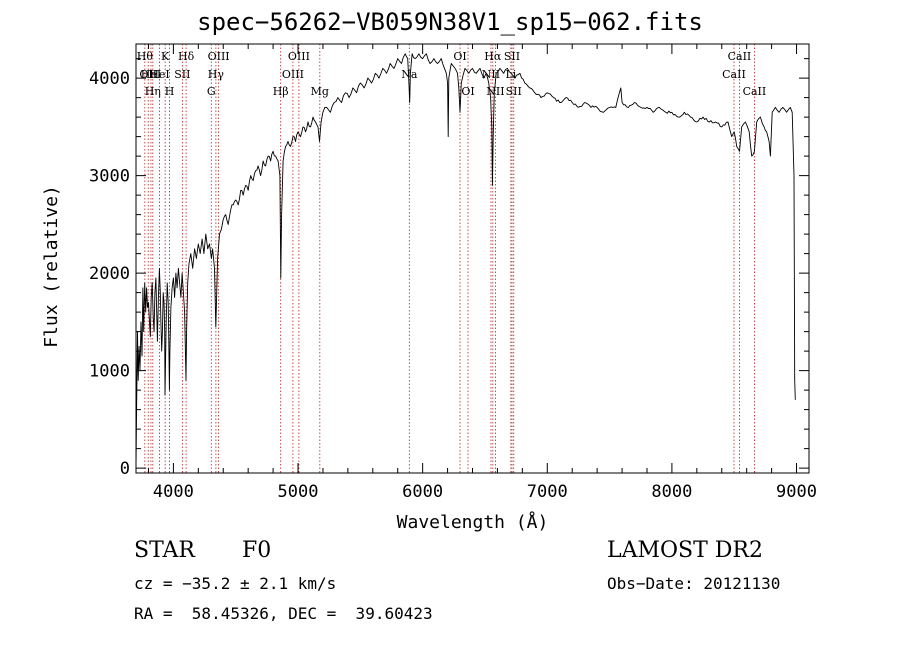  What do you see at coordinates (145, 56) in the screenshot?
I see `line-label: Hθ` at bounding box center [145, 56].